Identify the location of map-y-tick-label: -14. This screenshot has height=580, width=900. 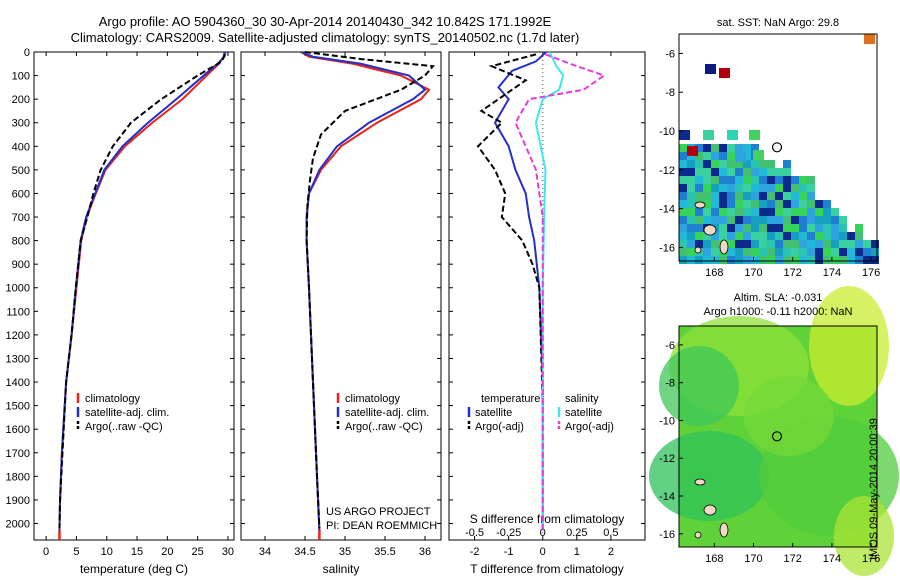
(667, 210).